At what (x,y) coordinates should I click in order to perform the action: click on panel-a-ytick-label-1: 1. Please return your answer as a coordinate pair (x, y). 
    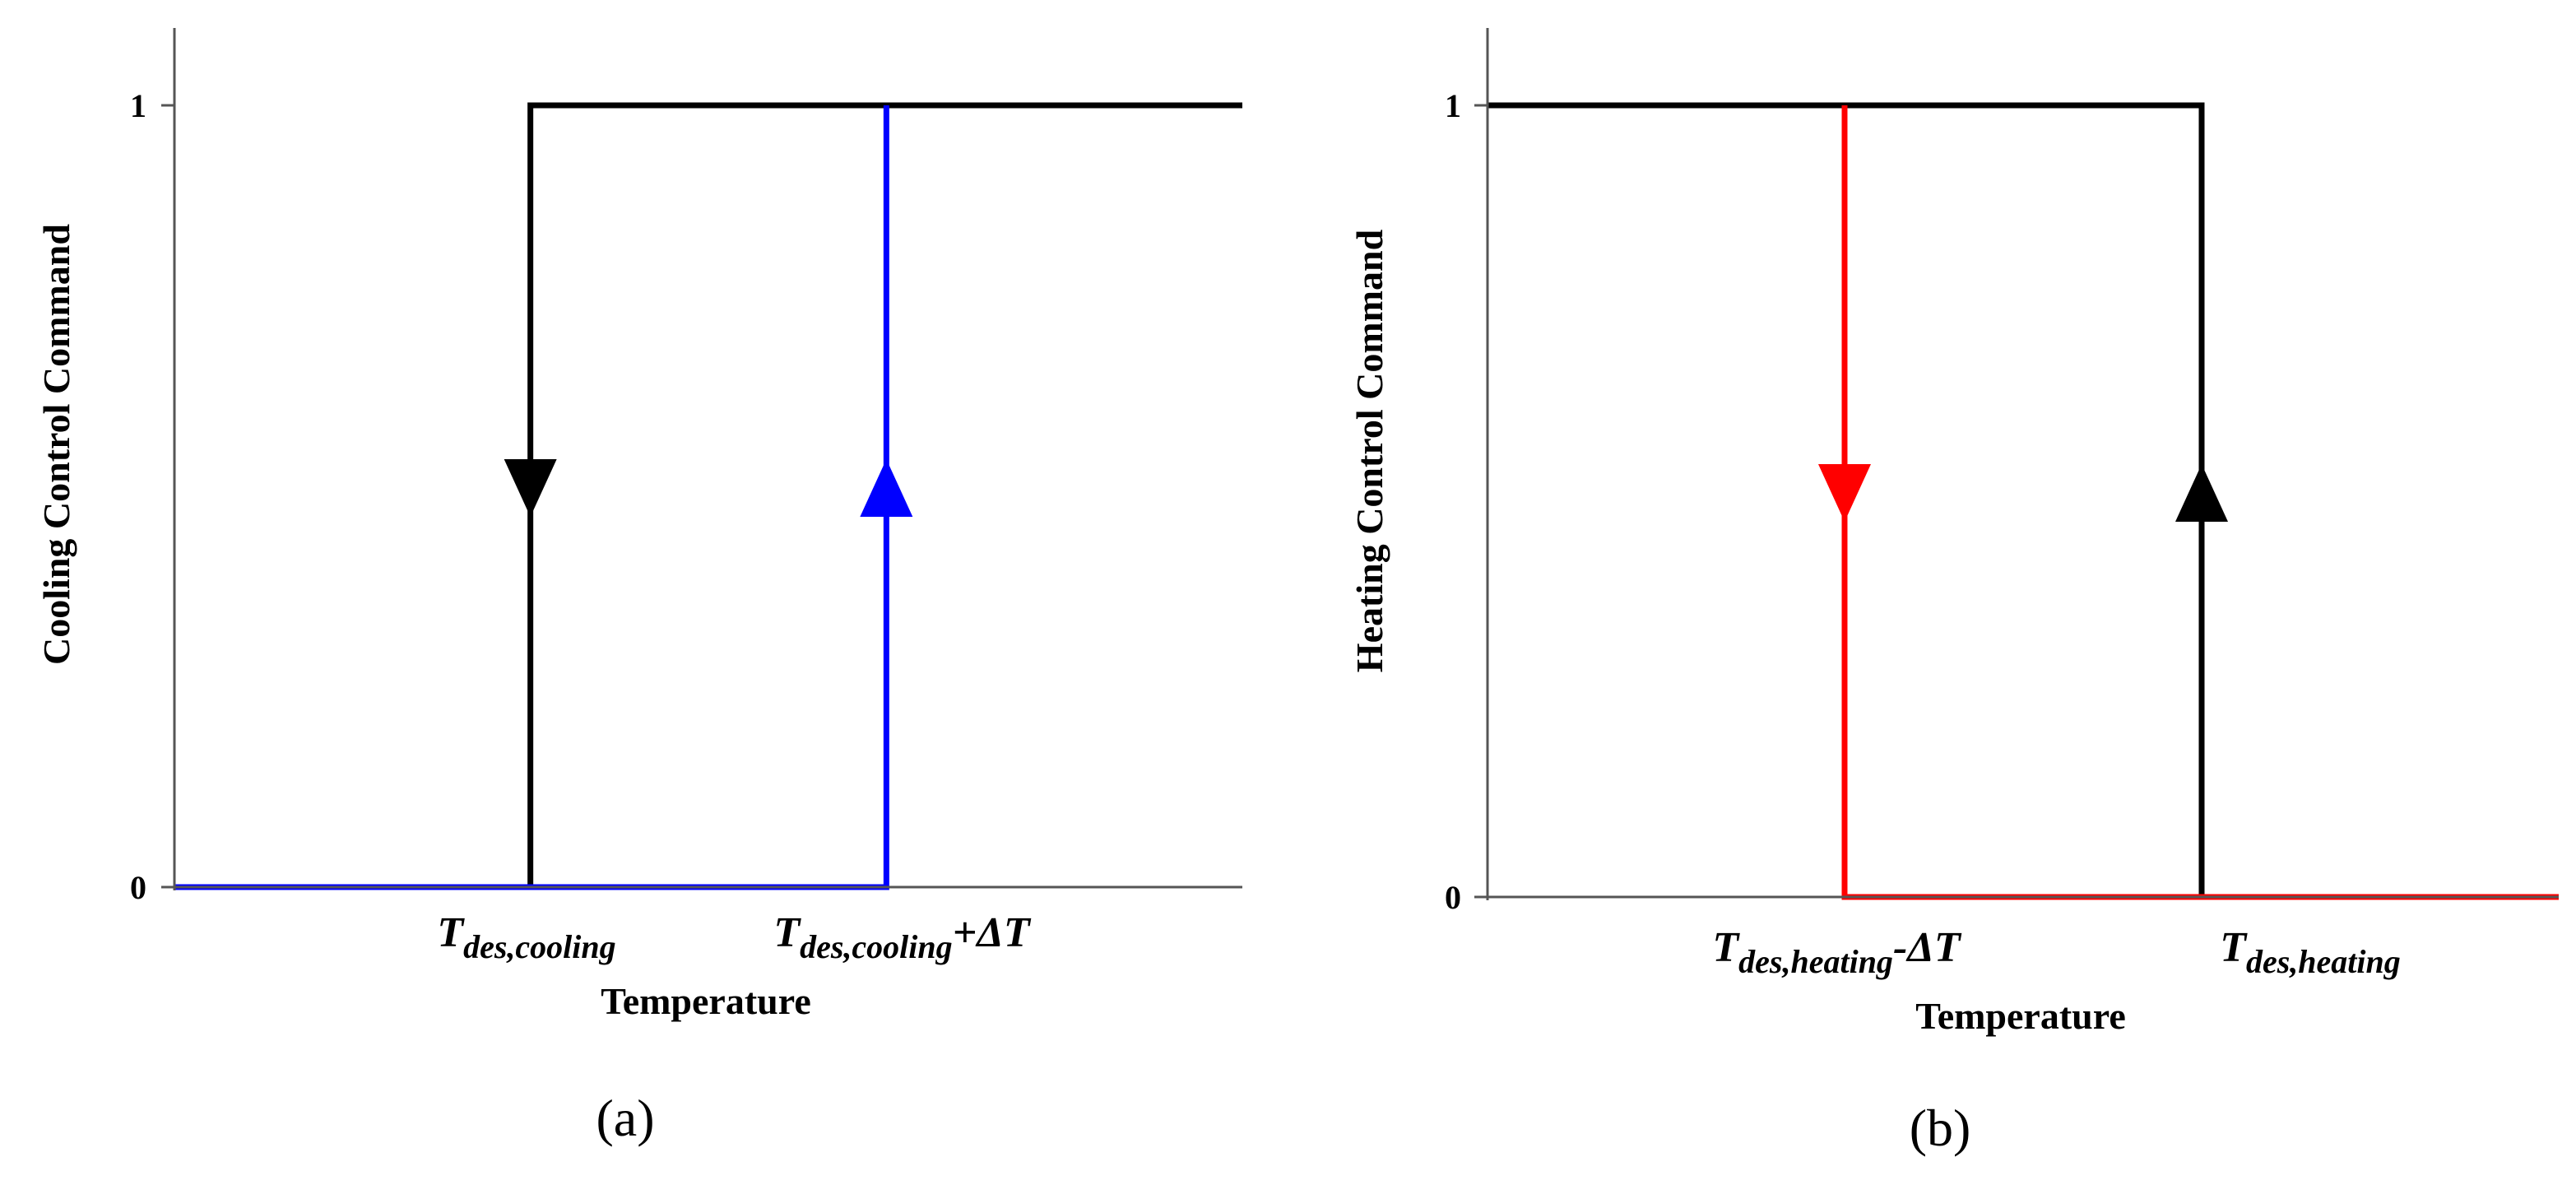
    Looking at the image, I should click on (138, 105).